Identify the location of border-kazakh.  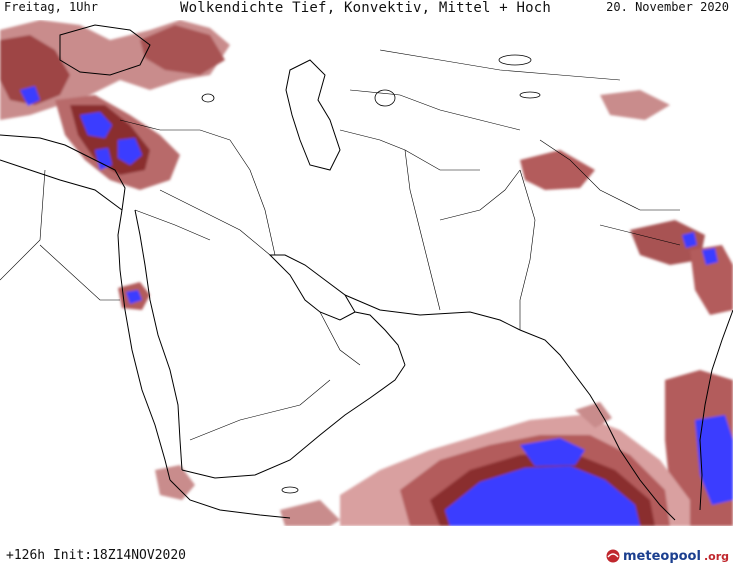
(500, 65).